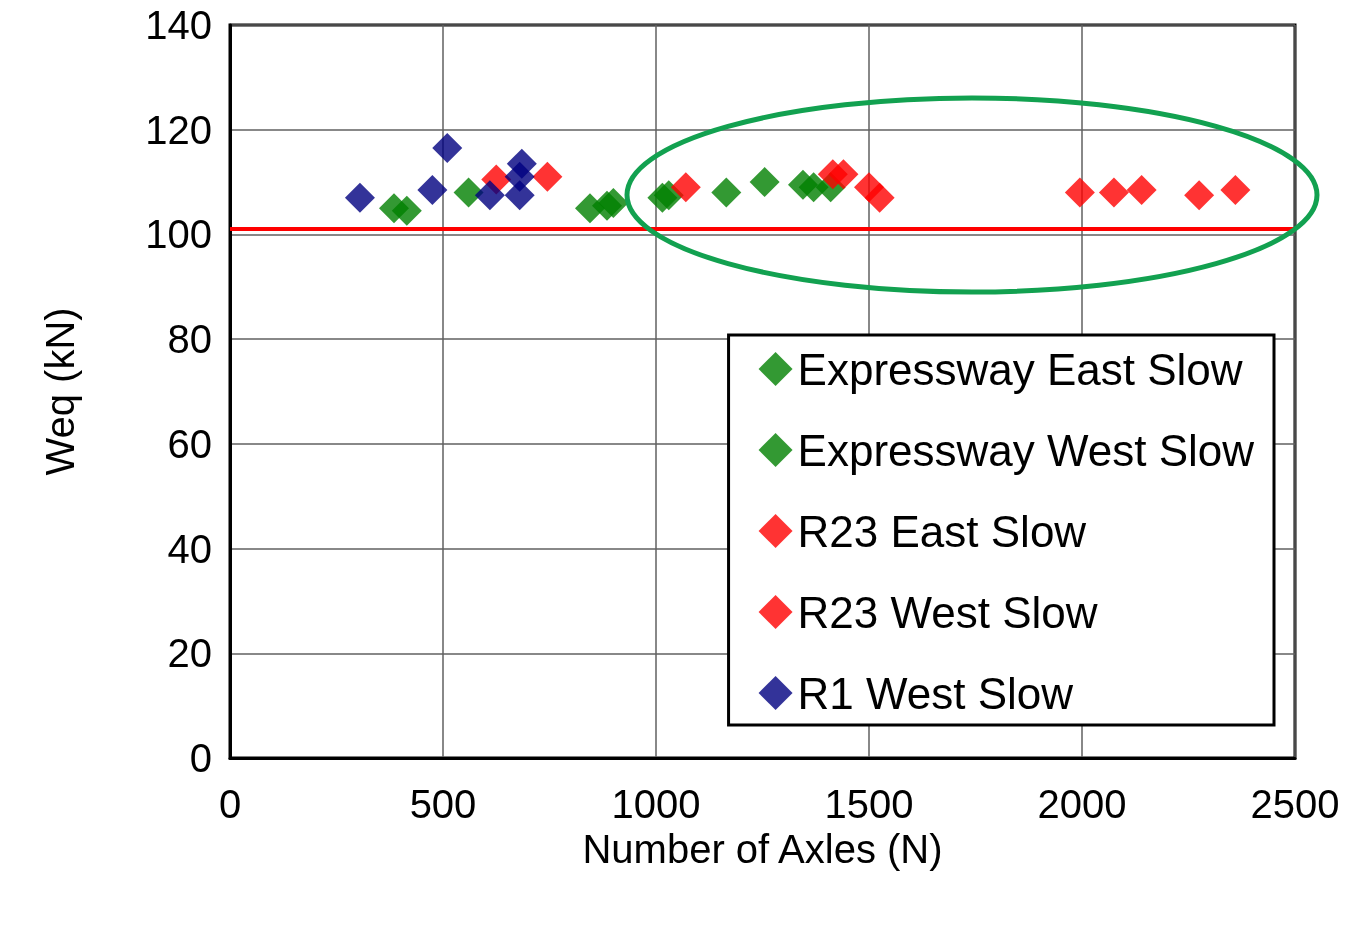  I want to click on y-tick-label: 140, so click(178, 25).